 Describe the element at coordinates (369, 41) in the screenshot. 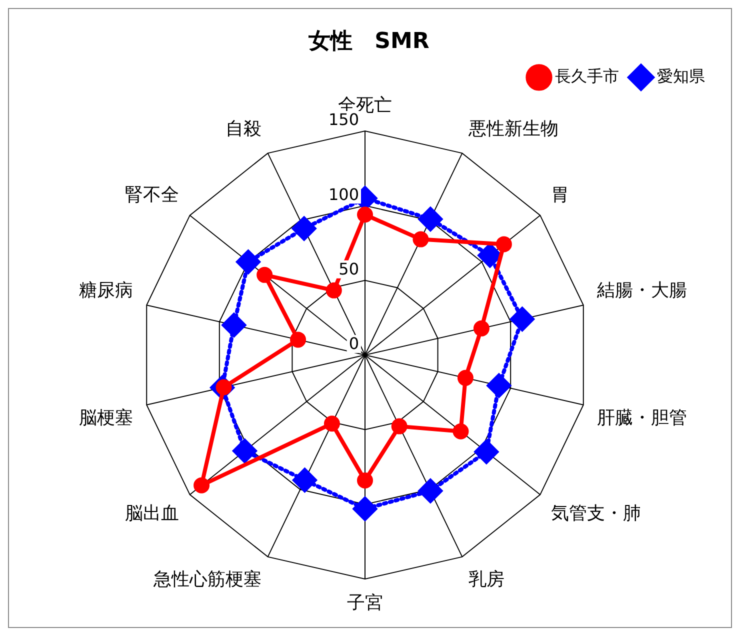

I see `chart-title: 女性 SMR` at that location.